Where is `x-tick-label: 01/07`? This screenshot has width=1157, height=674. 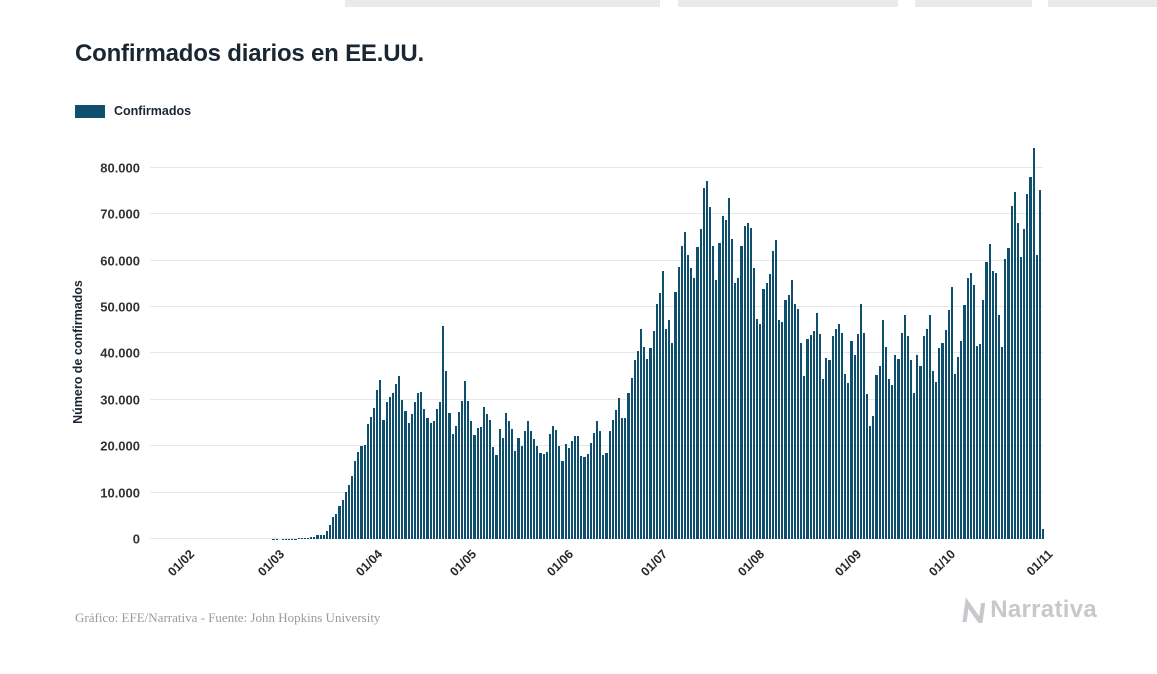 x-tick-label: 01/07 is located at coordinates (653, 563).